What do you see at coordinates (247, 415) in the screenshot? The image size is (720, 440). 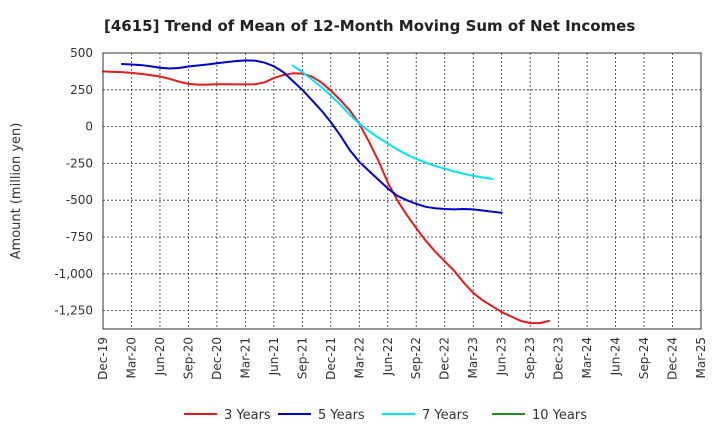 I see `legend-label-3-years: 3 Years` at bounding box center [247, 415].